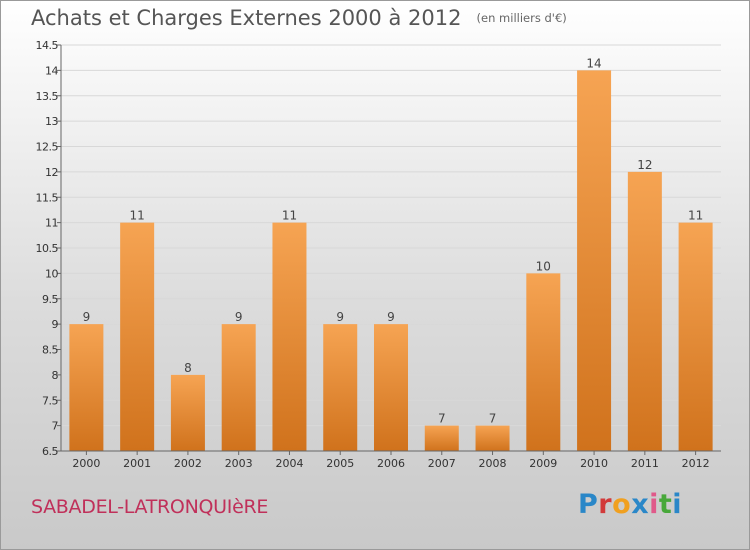 This screenshot has height=550, width=750. I want to click on y-tick-label: 11.5, so click(47, 197).